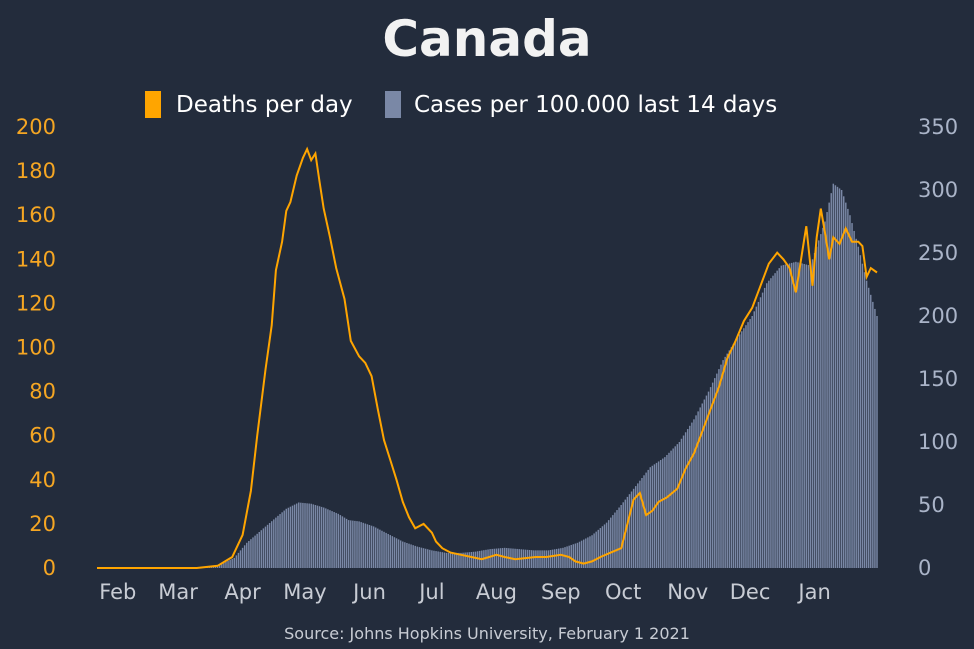 The image size is (974, 649). I want to click on x-tick-label: Oct, so click(623, 592).